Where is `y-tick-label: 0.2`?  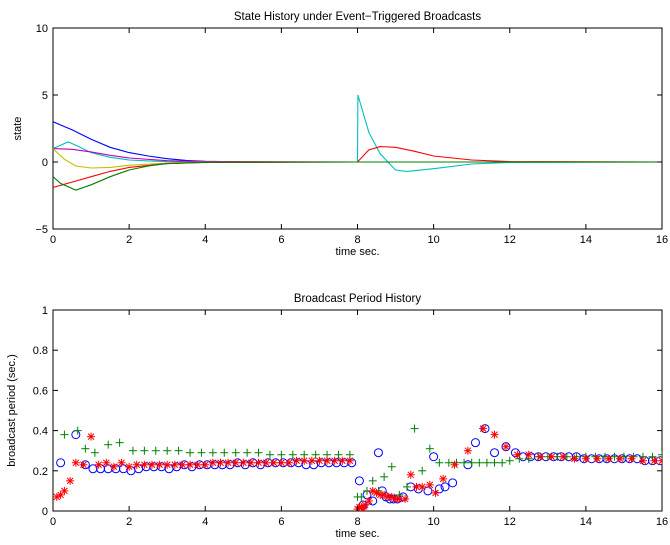
y-tick-label: 0.2 is located at coordinates (40, 472).